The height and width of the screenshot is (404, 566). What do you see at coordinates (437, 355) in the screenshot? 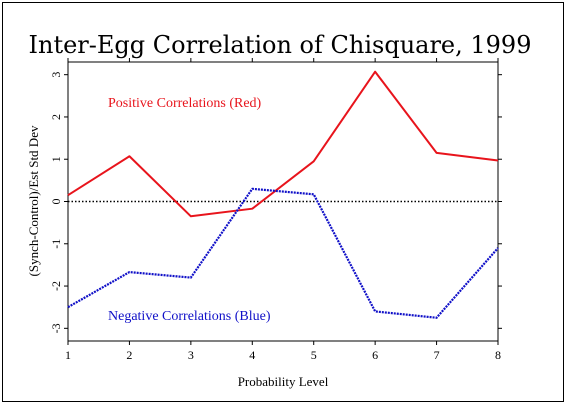
I see `x-tick-label: 7` at bounding box center [437, 355].